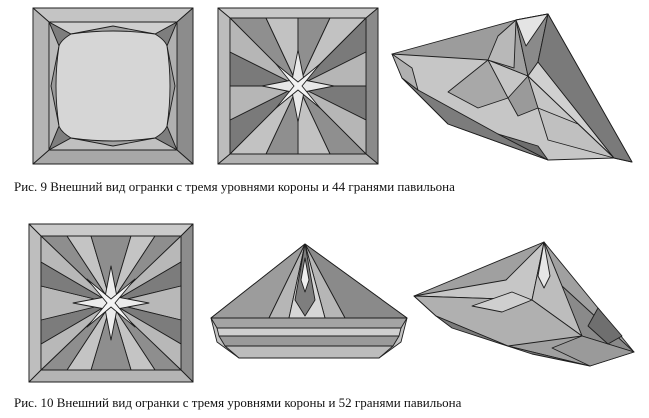 The width and height of the screenshot is (649, 418). What do you see at coordinates (512, 88) in the screenshot?
I see `fig9-perspective-view` at bounding box center [512, 88].